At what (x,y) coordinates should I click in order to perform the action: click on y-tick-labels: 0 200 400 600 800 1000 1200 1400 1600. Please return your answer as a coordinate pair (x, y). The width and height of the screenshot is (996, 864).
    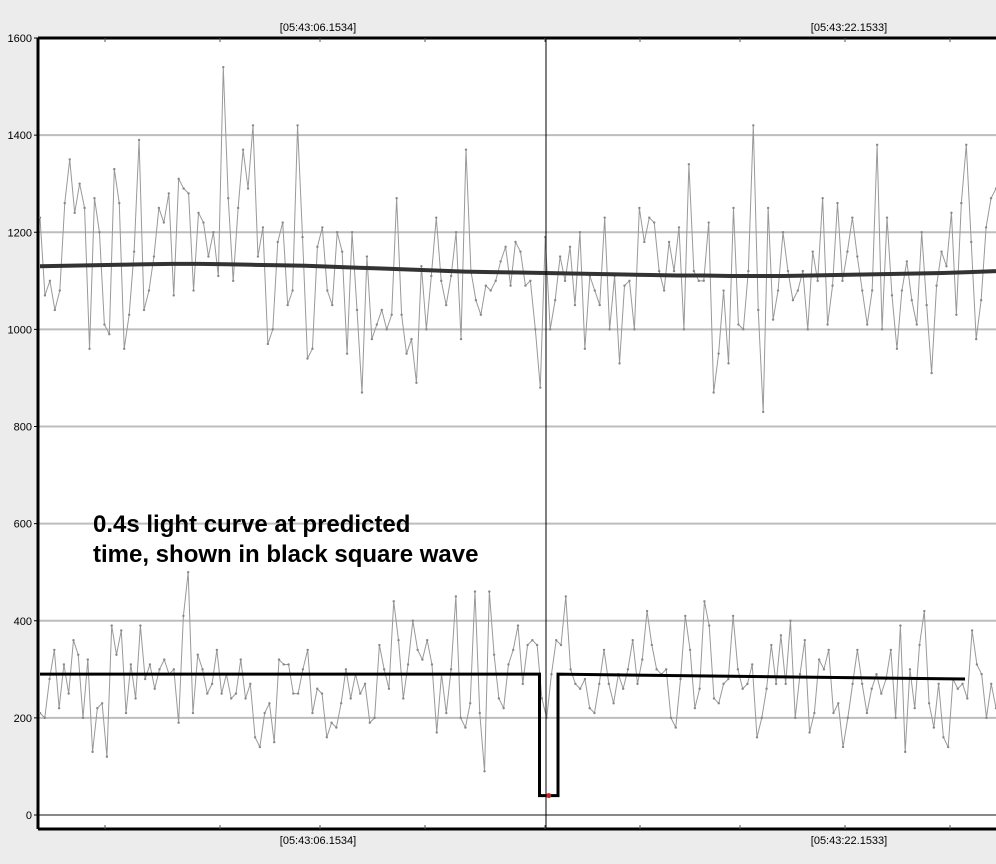
    Looking at the image, I should click on (20, 427).